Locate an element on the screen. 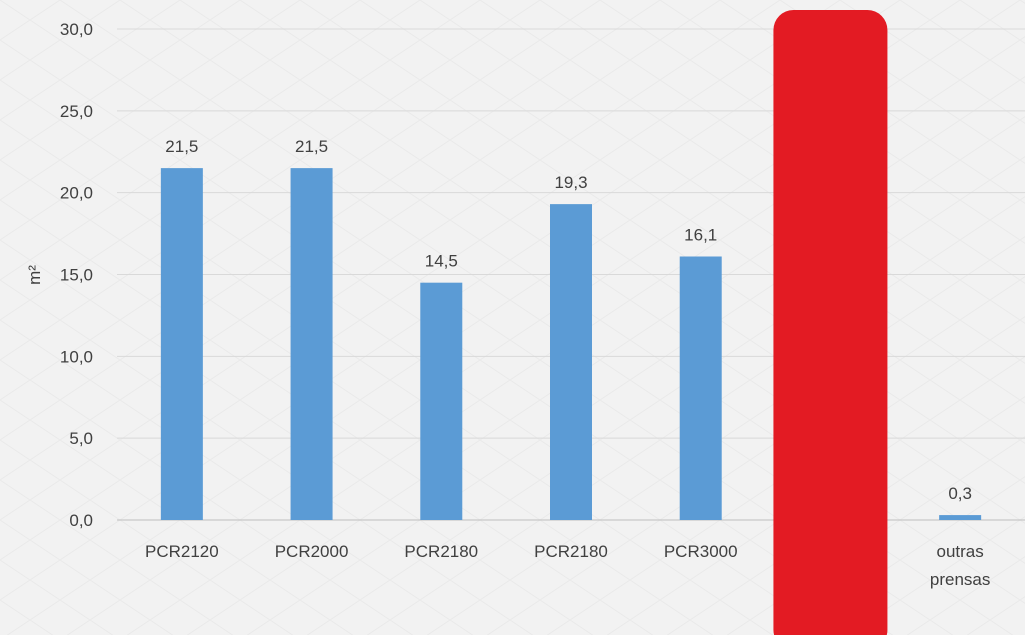 This screenshot has height=635, width=1025. highlight-bar is located at coordinates (830, 322).